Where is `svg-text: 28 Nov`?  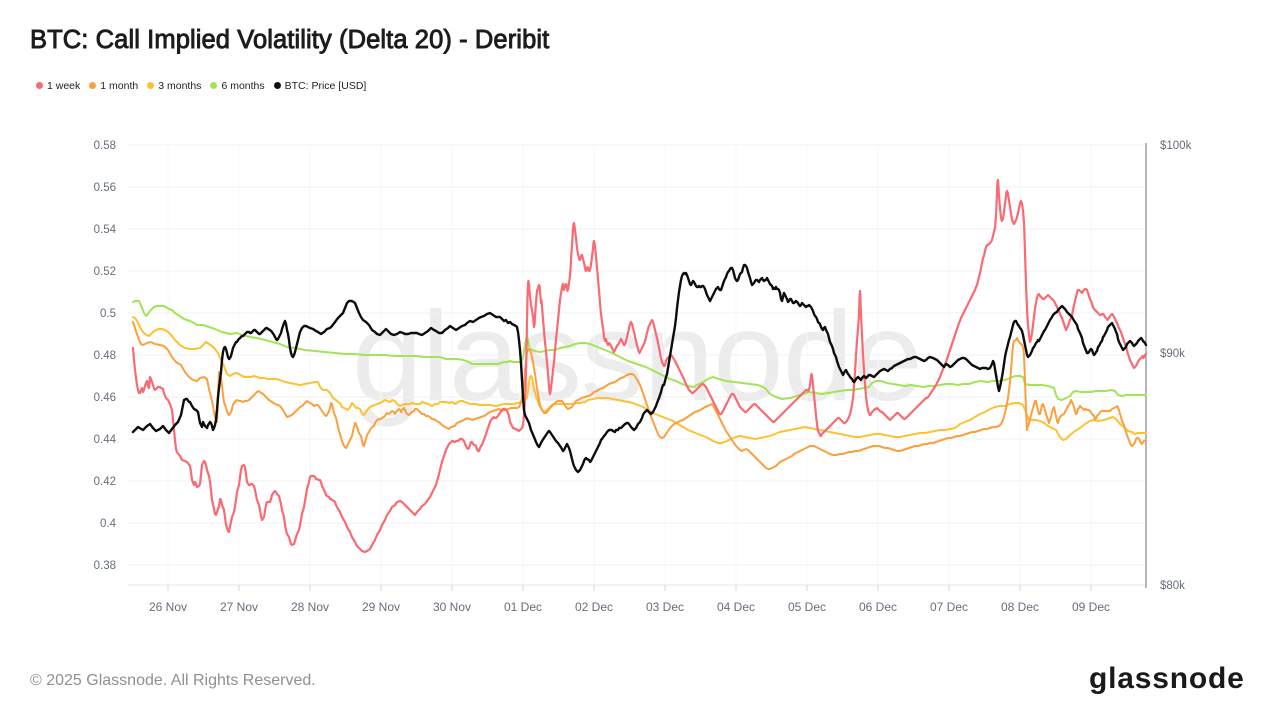
svg-text: 28 Nov is located at coordinates (310, 607).